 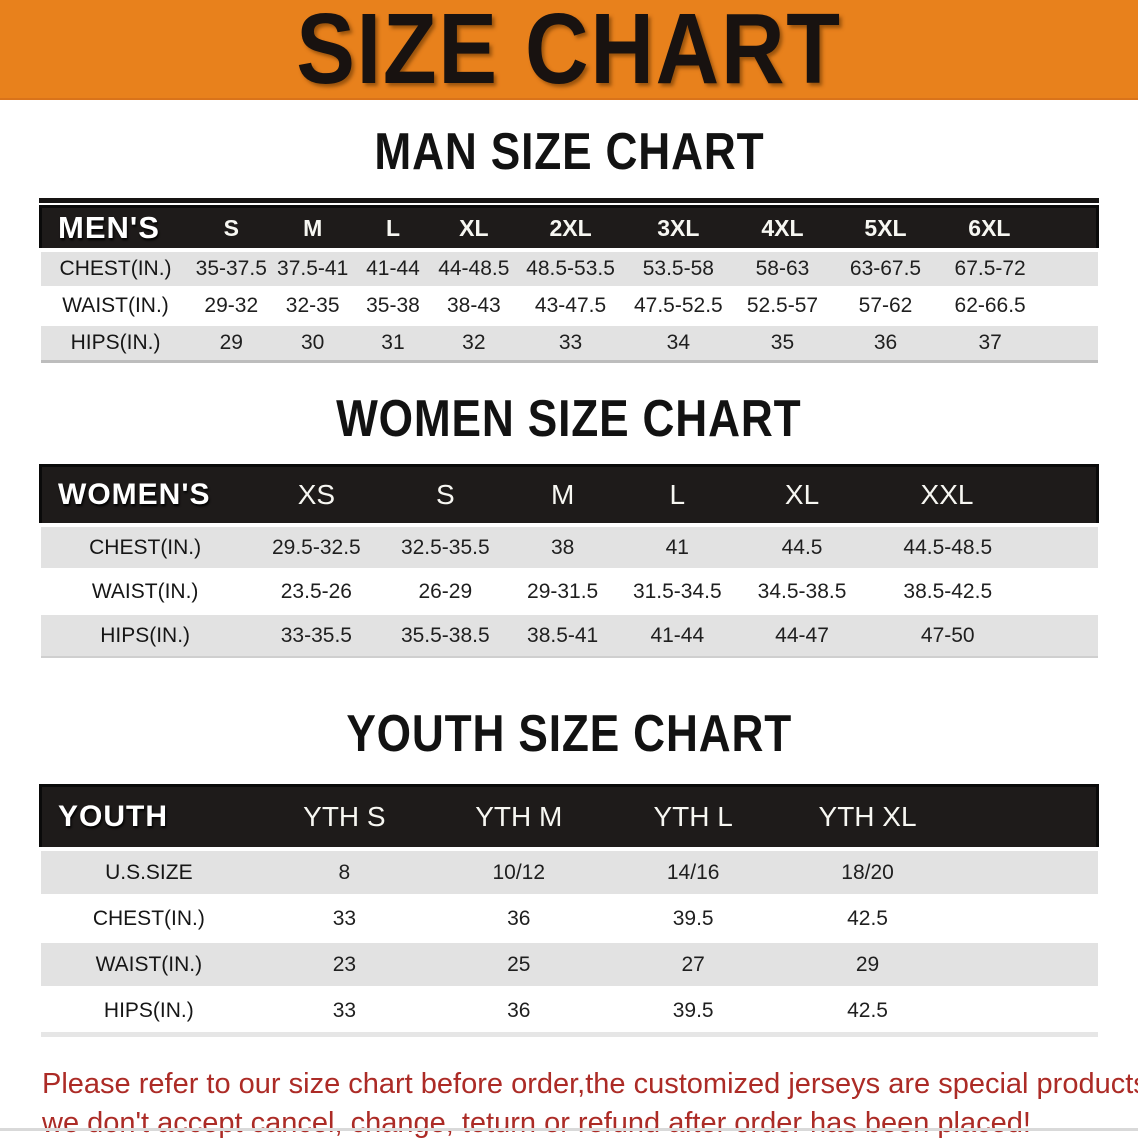 I want to click on size-cell: 38-43, so click(x=474, y=306).